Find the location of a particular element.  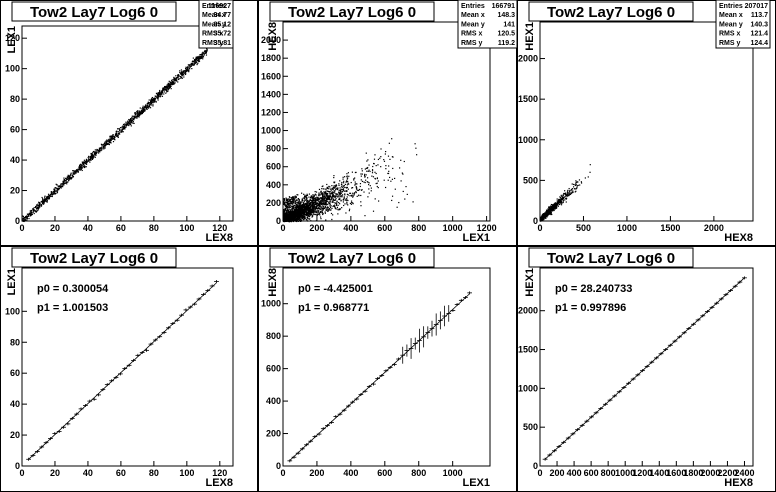

fit-parameter: p0 = 0.300054 is located at coordinates (73, 289).